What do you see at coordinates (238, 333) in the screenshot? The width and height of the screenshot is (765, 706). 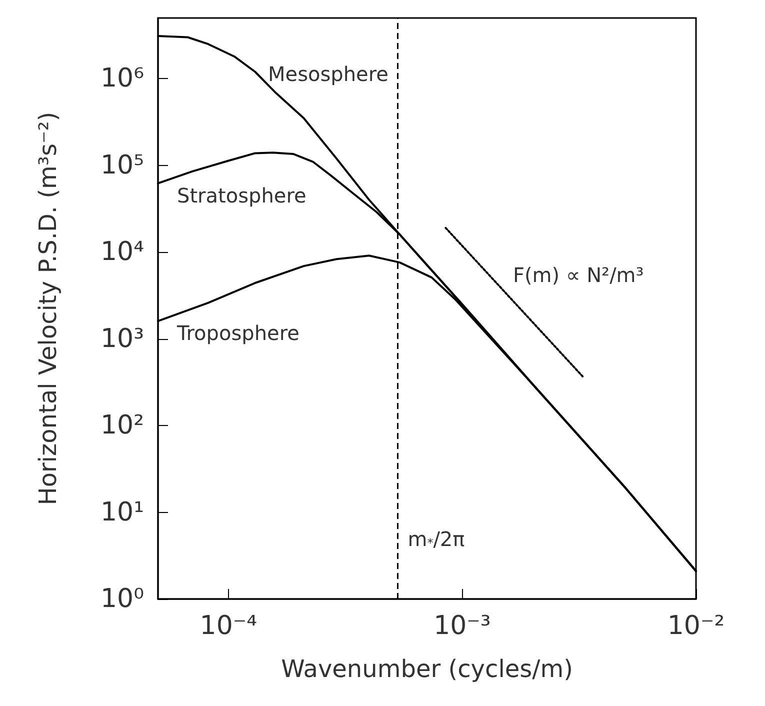 I see `series-label: Troposphere` at bounding box center [238, 333].